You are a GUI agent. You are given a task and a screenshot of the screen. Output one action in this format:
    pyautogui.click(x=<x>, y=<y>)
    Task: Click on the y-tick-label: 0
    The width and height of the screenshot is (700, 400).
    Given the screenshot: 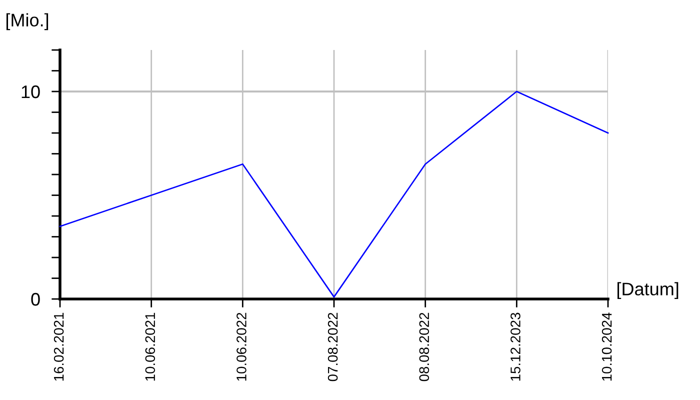 What is the action you would take?
    pyautogui.click(x=35, y=299)
    